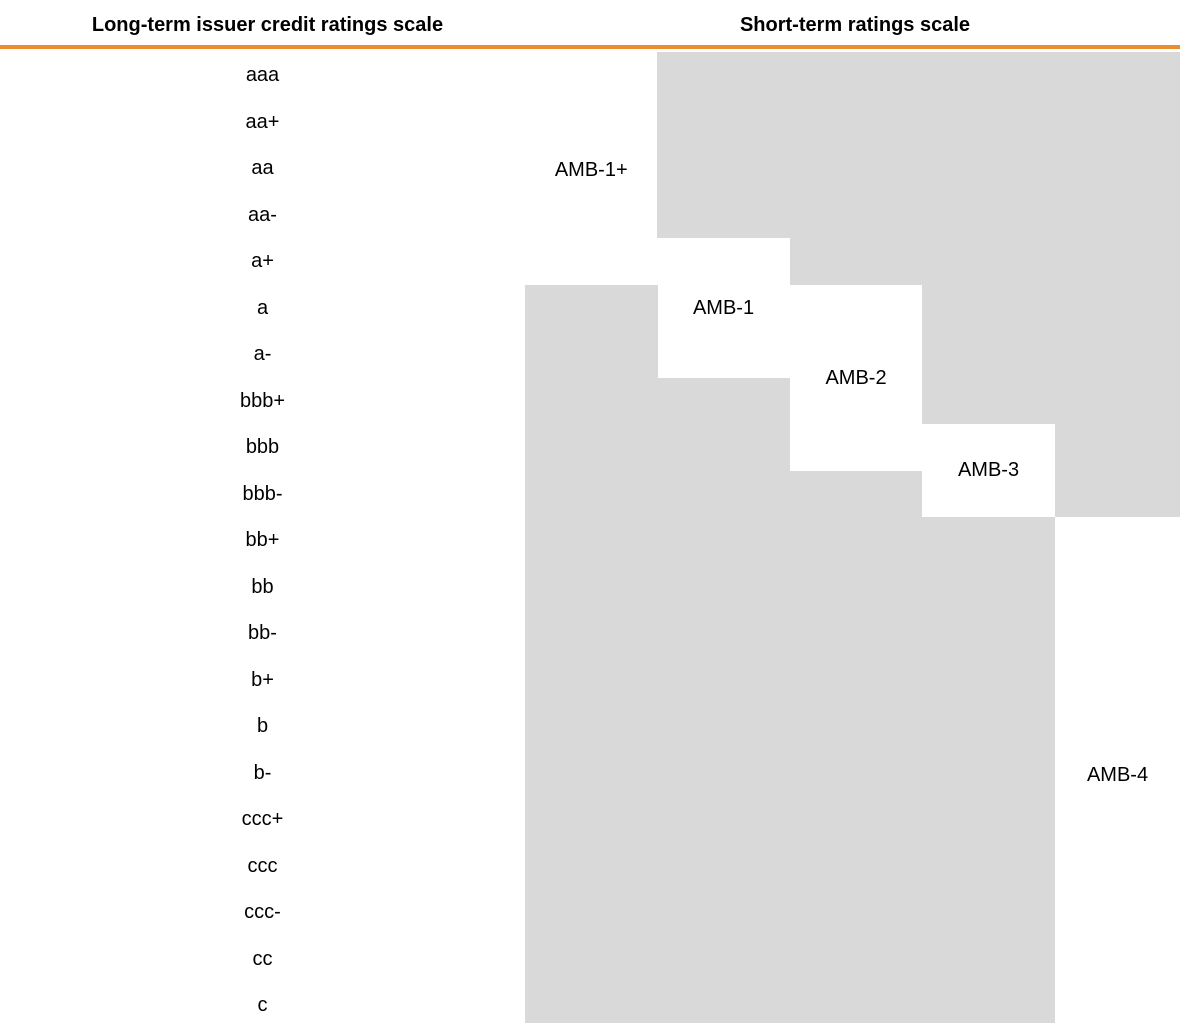  What do you see at coordinates (262, 772) in the screenshot?
I see `long-term-rating: b-` at bounding box center [262, 772].